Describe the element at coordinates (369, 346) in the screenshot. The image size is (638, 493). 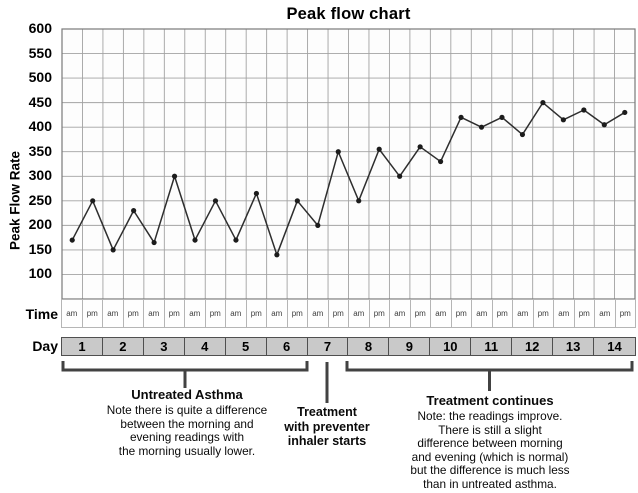
I see `day-cell: 8` at that location.